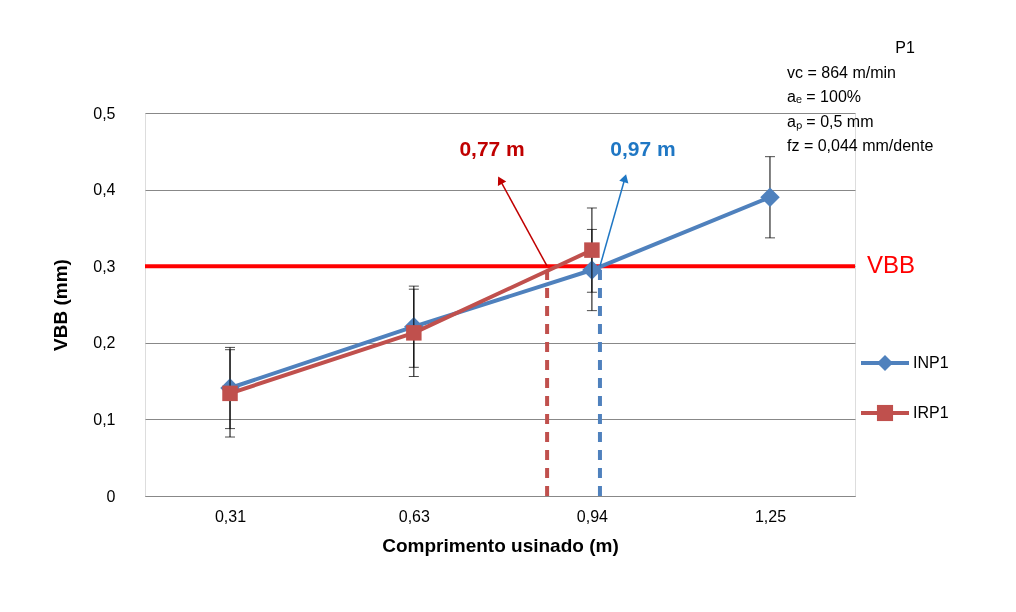 Image resolution: width=1016 pixels, height=612 pixels. Describe the element at coordinates (500, 545) in the screenshot. I see `x-axis-title: Comprimento usinado (m)` at that location.